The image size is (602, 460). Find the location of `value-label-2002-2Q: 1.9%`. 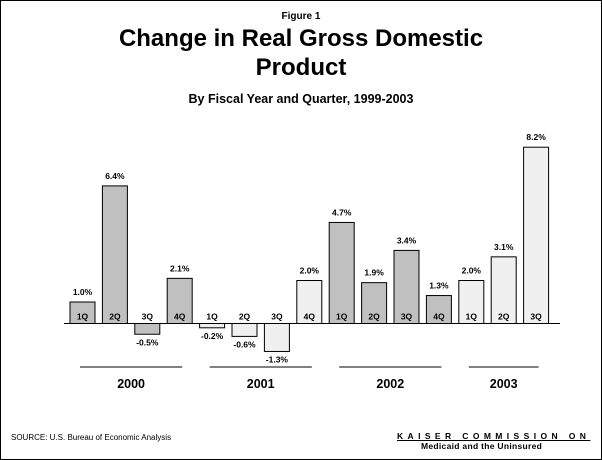

value-label-2002-2Q: 1.9% is located at coordinates (374, 273).